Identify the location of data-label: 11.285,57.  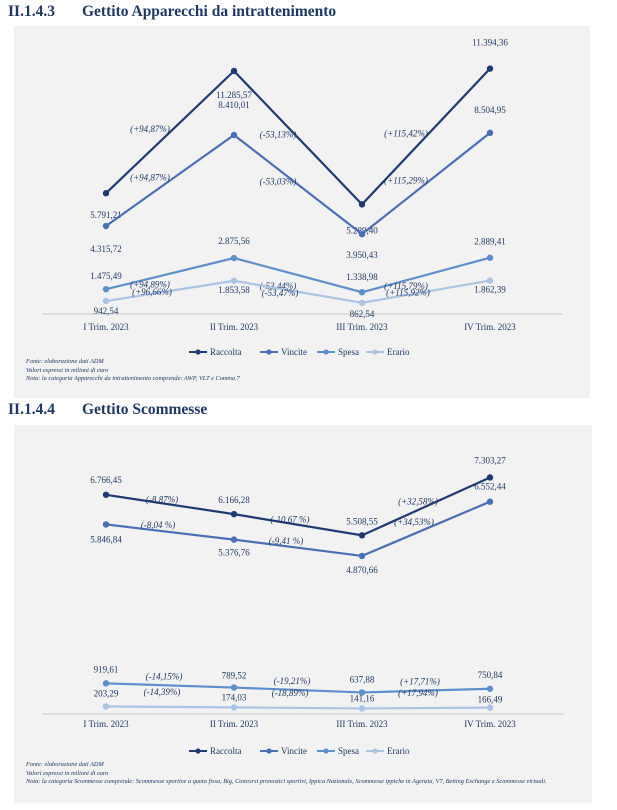
(234, 95).